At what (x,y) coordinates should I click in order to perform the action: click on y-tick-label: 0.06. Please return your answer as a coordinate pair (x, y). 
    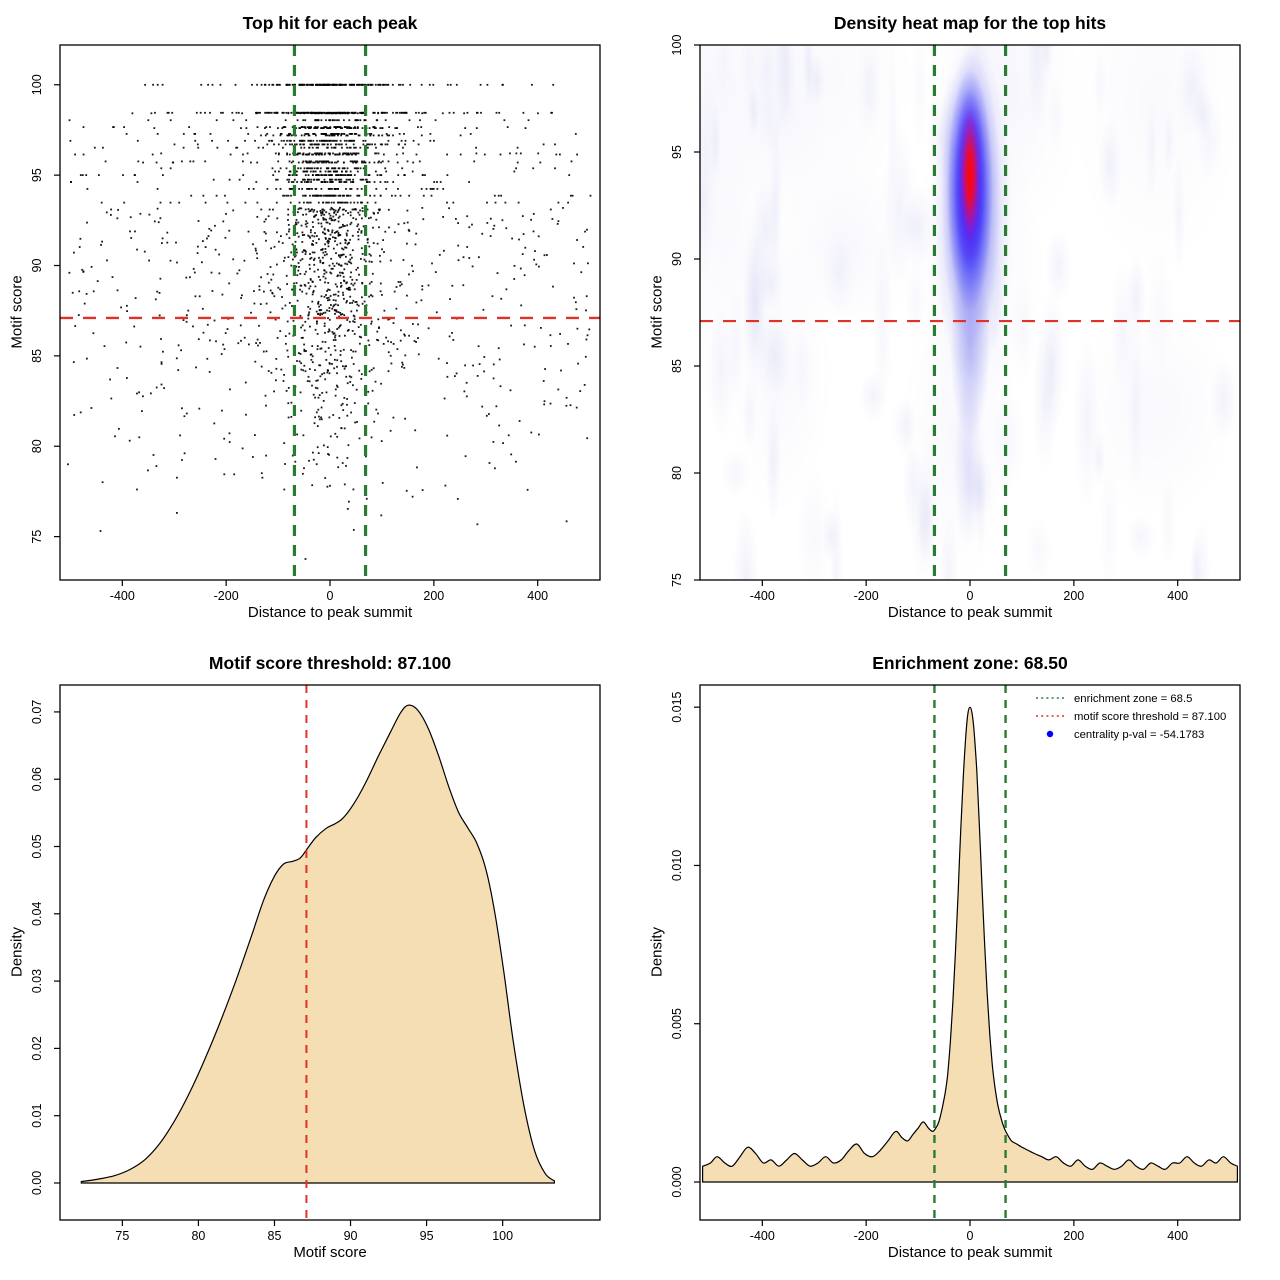
    Looking at the image, I should click on (37, 779).